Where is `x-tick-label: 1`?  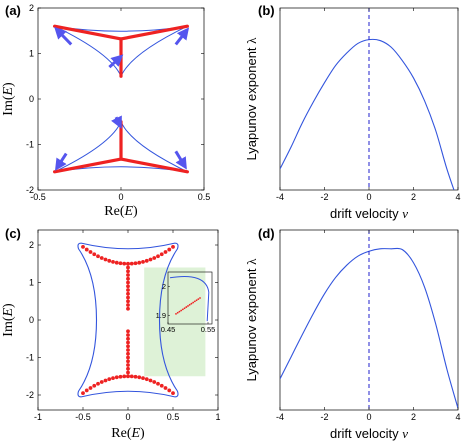
x-tick-label: 1 is located at coordinates (217, 417).